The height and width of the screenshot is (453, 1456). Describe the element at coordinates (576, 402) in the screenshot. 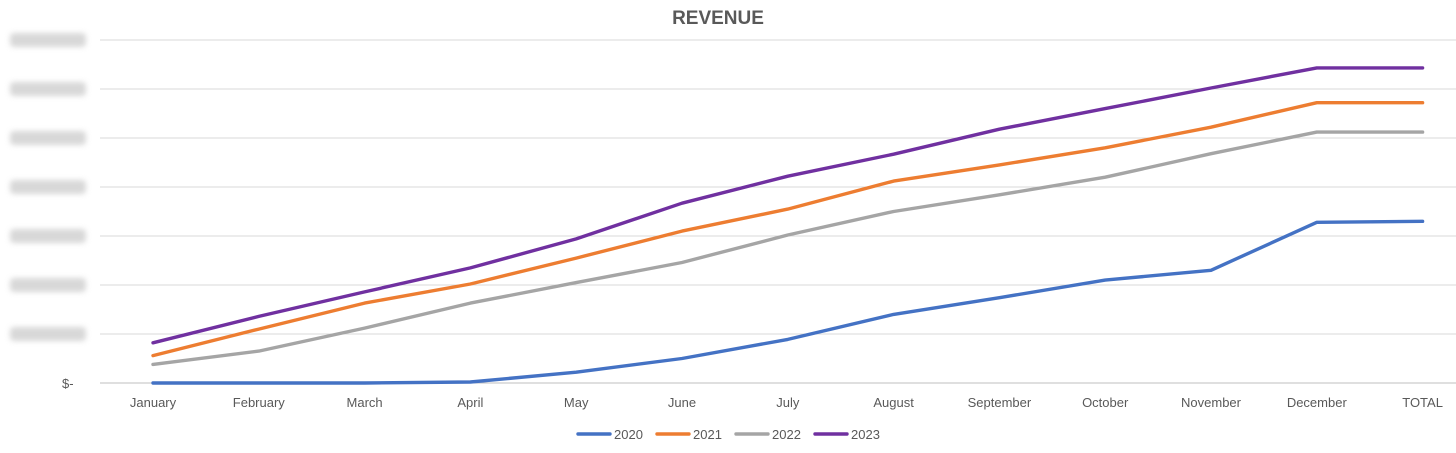

I see `x-tick-label: May` at that location.